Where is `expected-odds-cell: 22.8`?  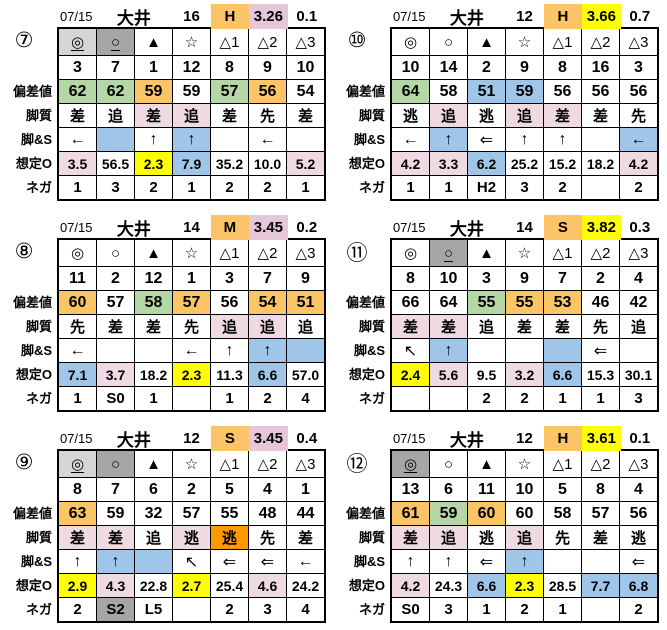
expected-odds-cell: 22.8 is located at coordinates (153, 585).